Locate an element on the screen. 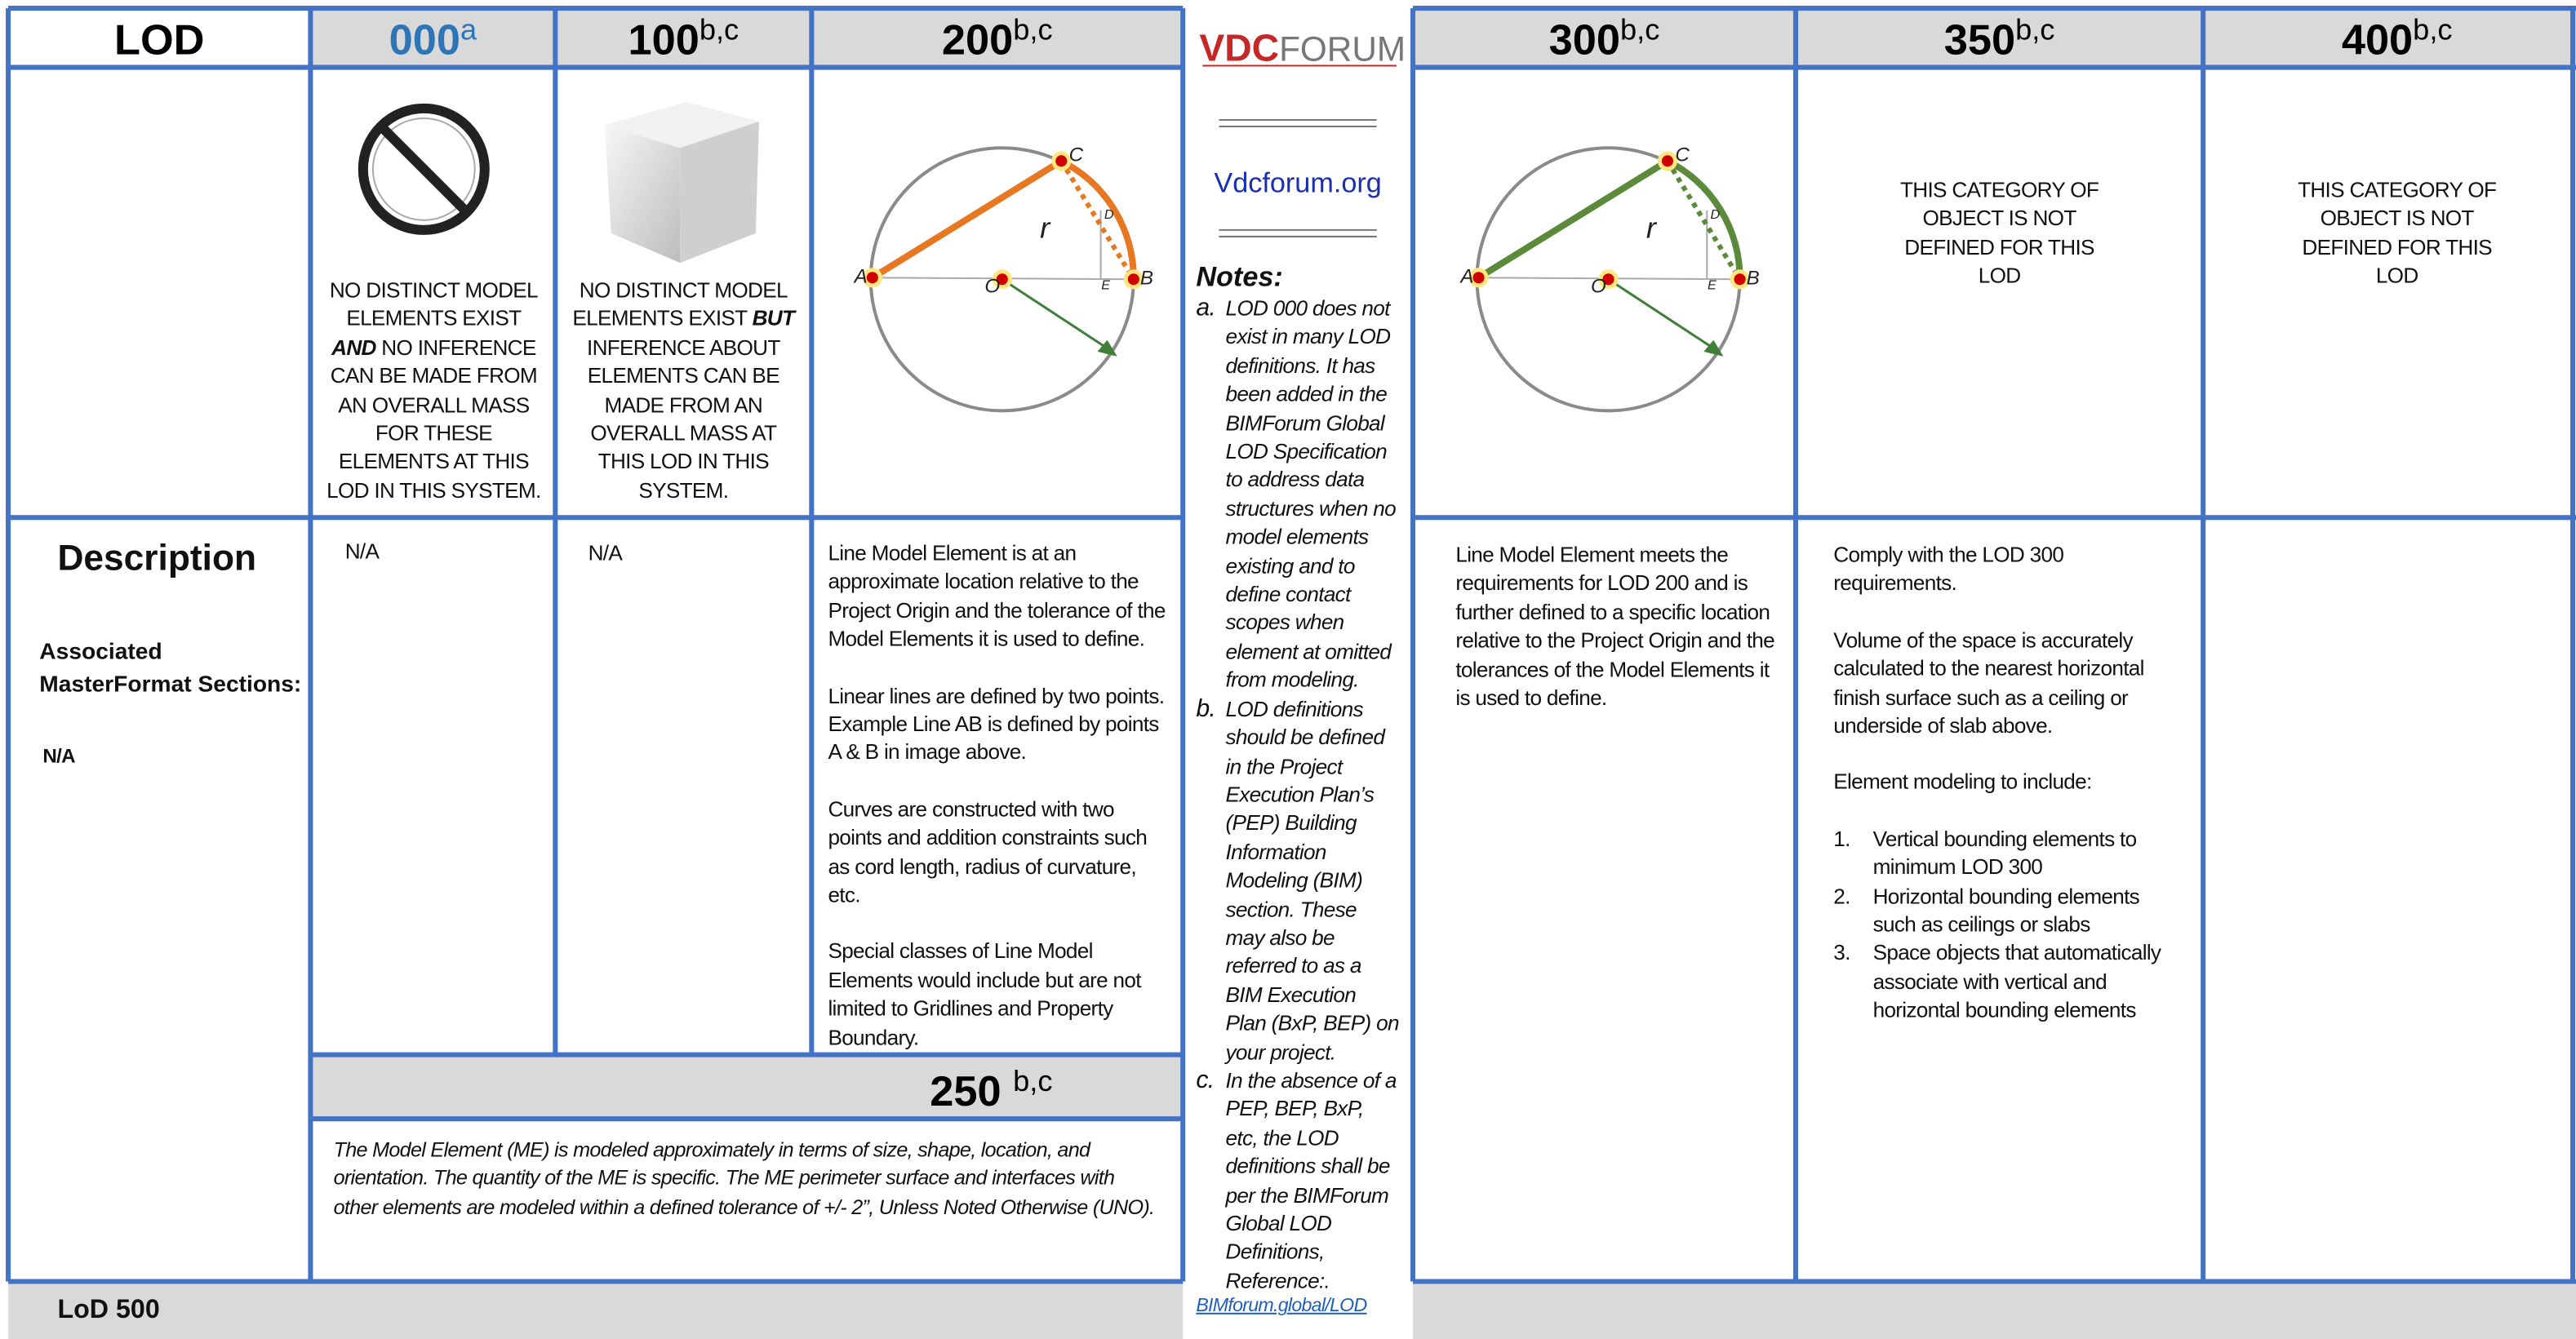 Image resolution: width=2576 pixels, height=1339 pixels. divider is located at coordinates (1298, 177).